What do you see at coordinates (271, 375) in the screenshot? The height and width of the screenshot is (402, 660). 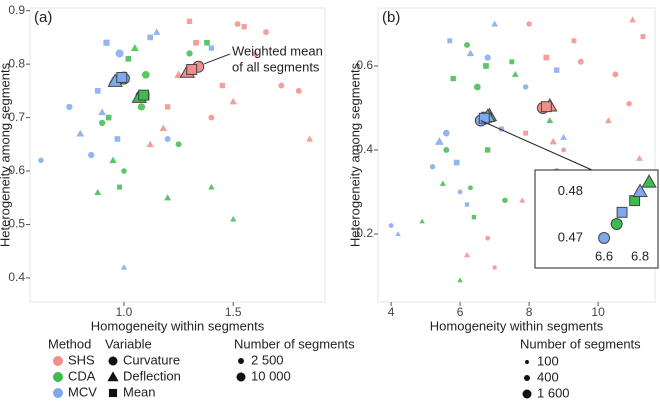 I see `size-legend-label: 10 000` at bounding box center [271, 375].